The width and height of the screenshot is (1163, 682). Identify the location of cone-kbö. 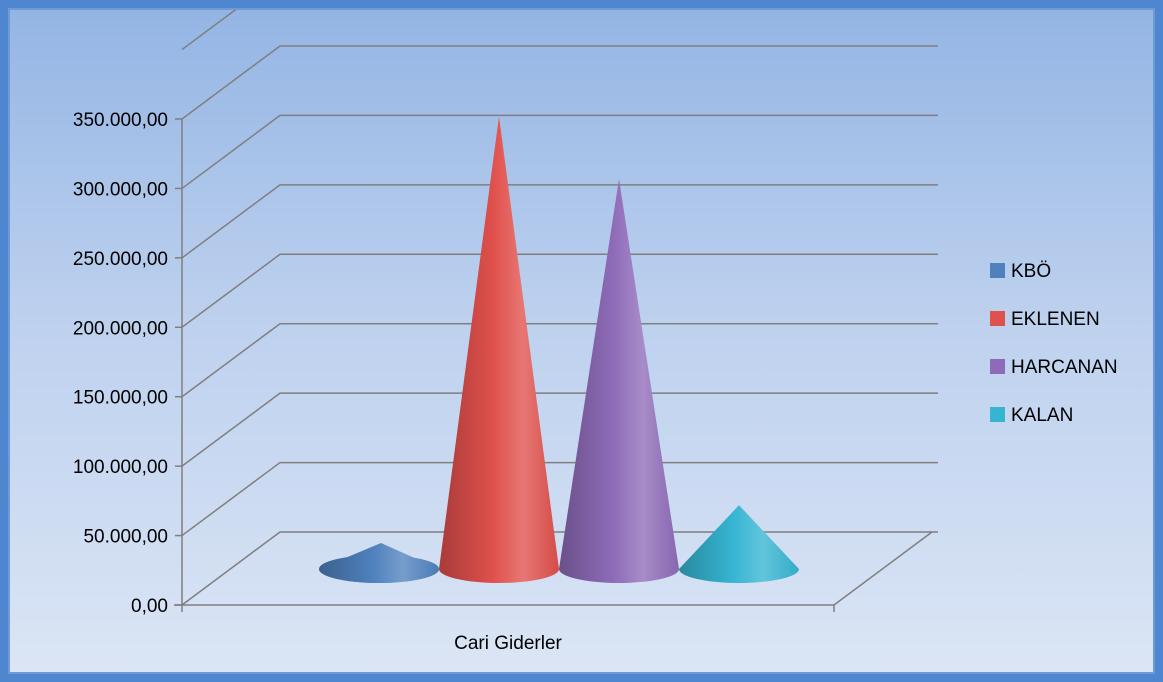
(379, 563).